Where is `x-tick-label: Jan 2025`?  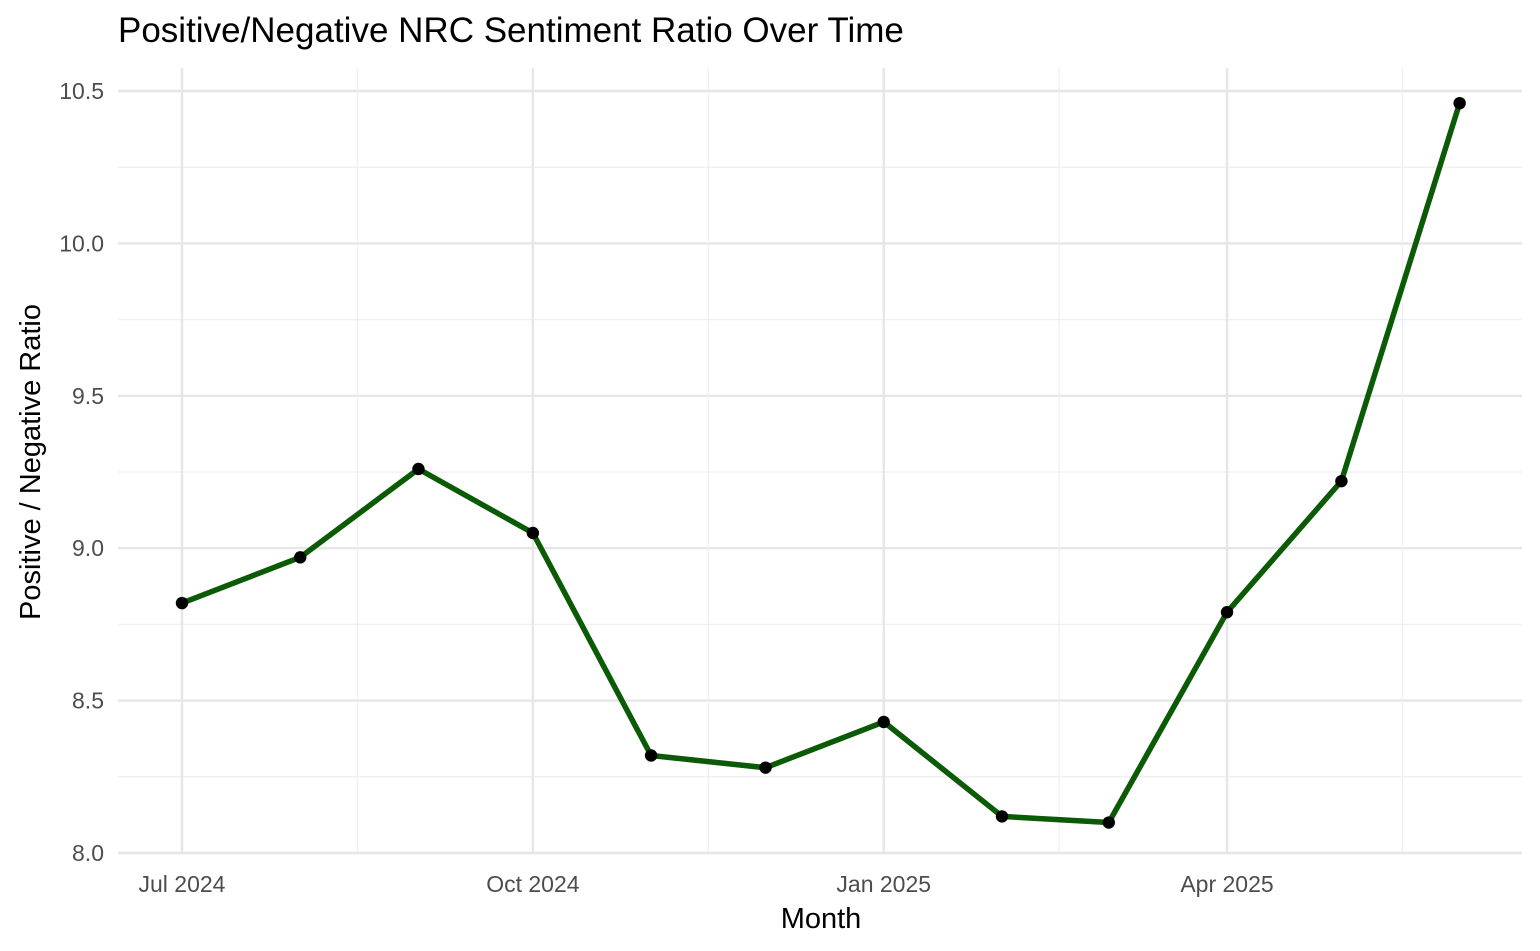
x-tick-label: Jan 2025 is located at coordinates (883, 884).